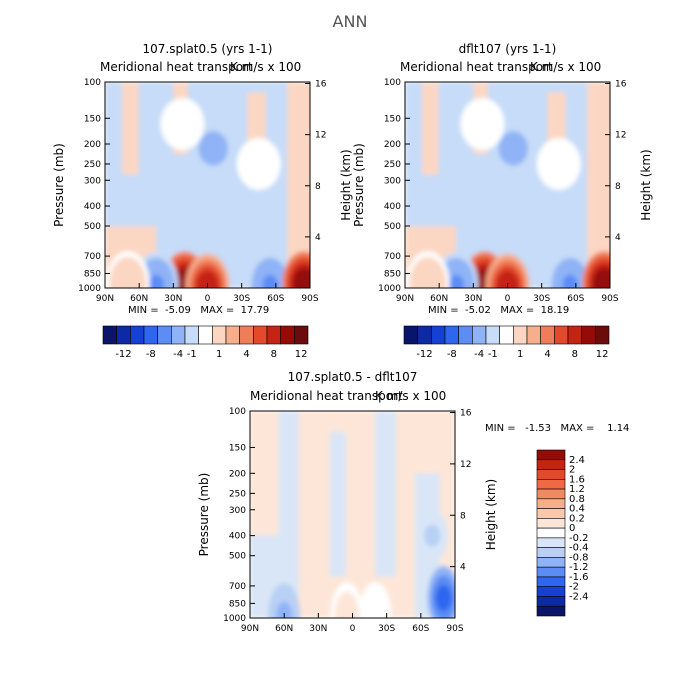  Describe the element at coordinates (92, 181) in the screenshot. I see `pressure-tick-label: 300` at that location.